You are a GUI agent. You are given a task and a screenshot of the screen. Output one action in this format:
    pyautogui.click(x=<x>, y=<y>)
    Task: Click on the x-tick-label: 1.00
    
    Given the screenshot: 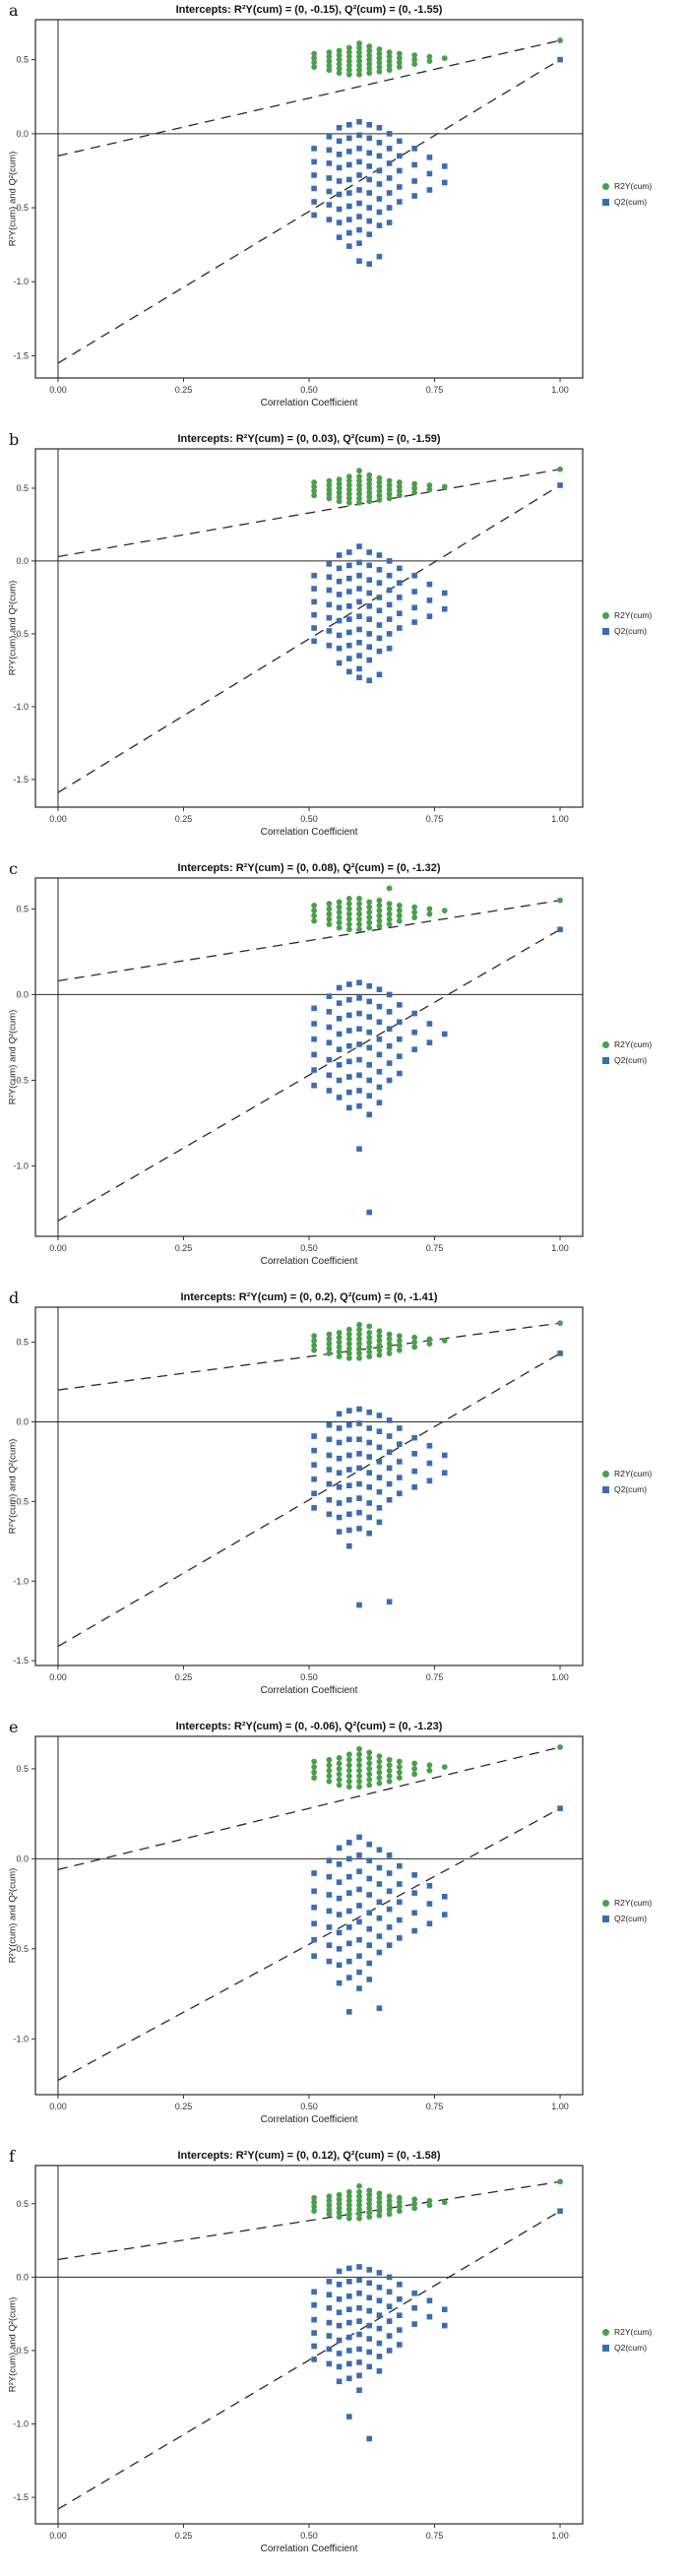 What is the action you would take?
    pyautogui.click(x=560, y=1248)
    